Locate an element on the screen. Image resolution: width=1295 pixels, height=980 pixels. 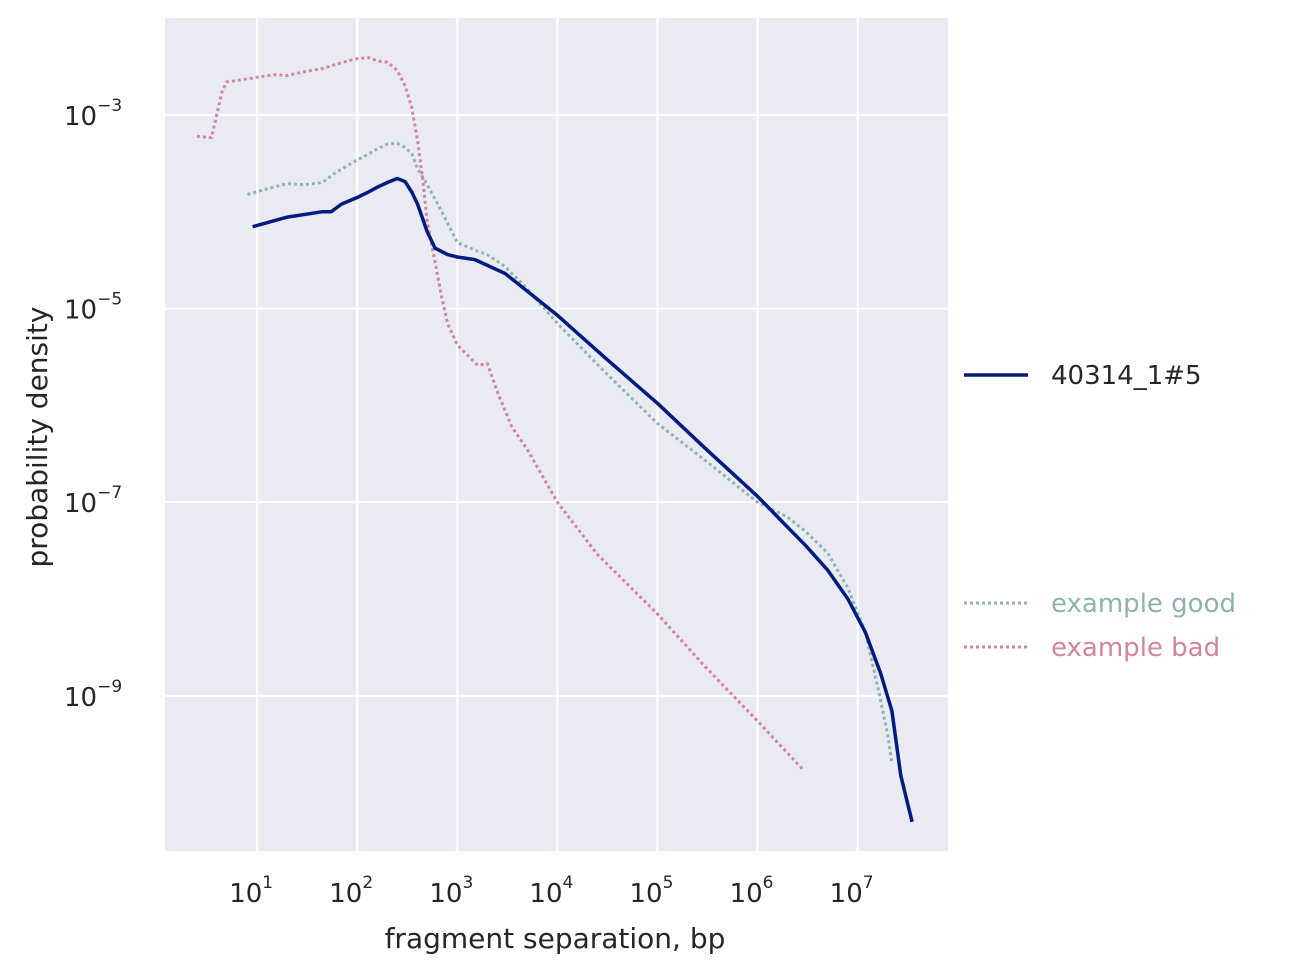
x-tick-label: 10⁶ is located at coordinates (752, 891).